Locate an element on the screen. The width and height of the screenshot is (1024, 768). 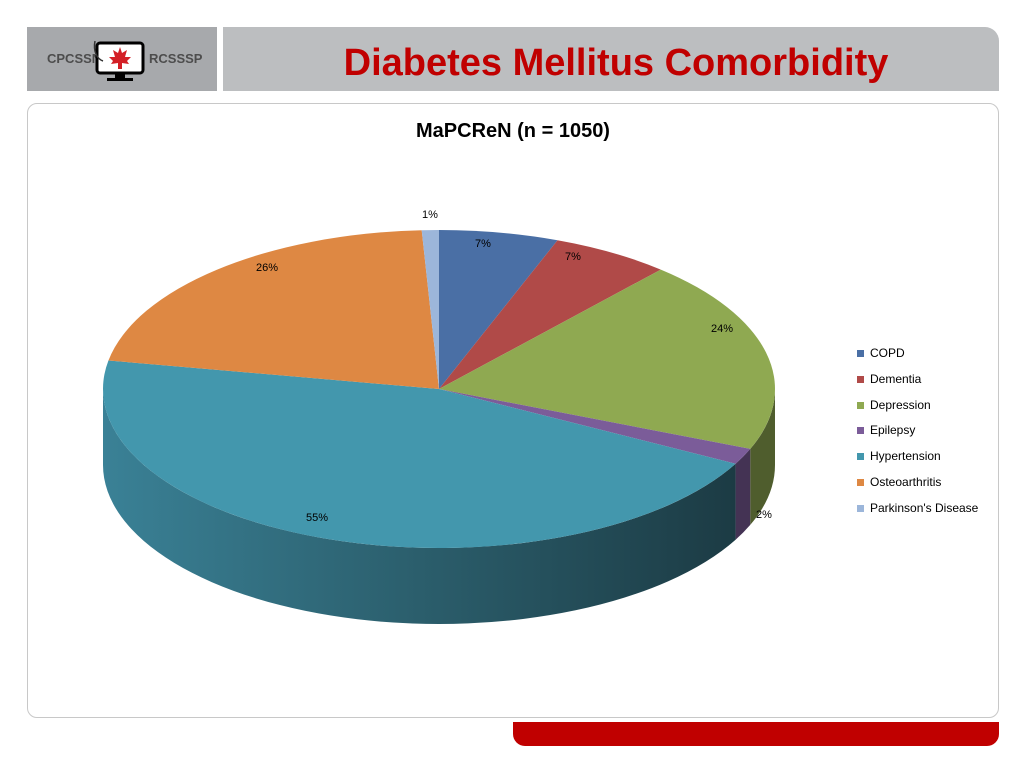
legend-label: Parkinson's Disease is located at coordinates (924, 507).